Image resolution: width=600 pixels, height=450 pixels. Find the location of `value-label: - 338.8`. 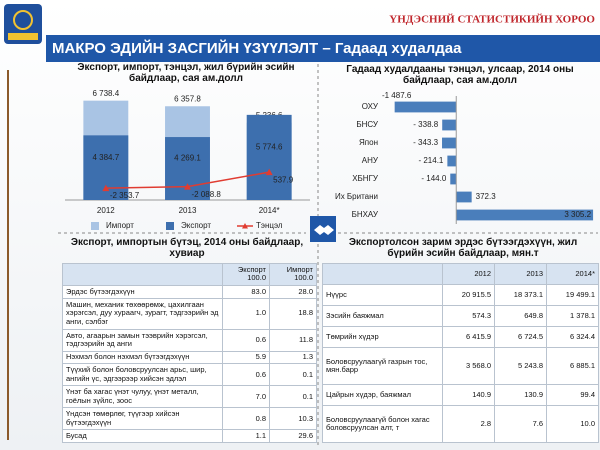

value-label: - 338.8 is located at coordinates (425, 124).